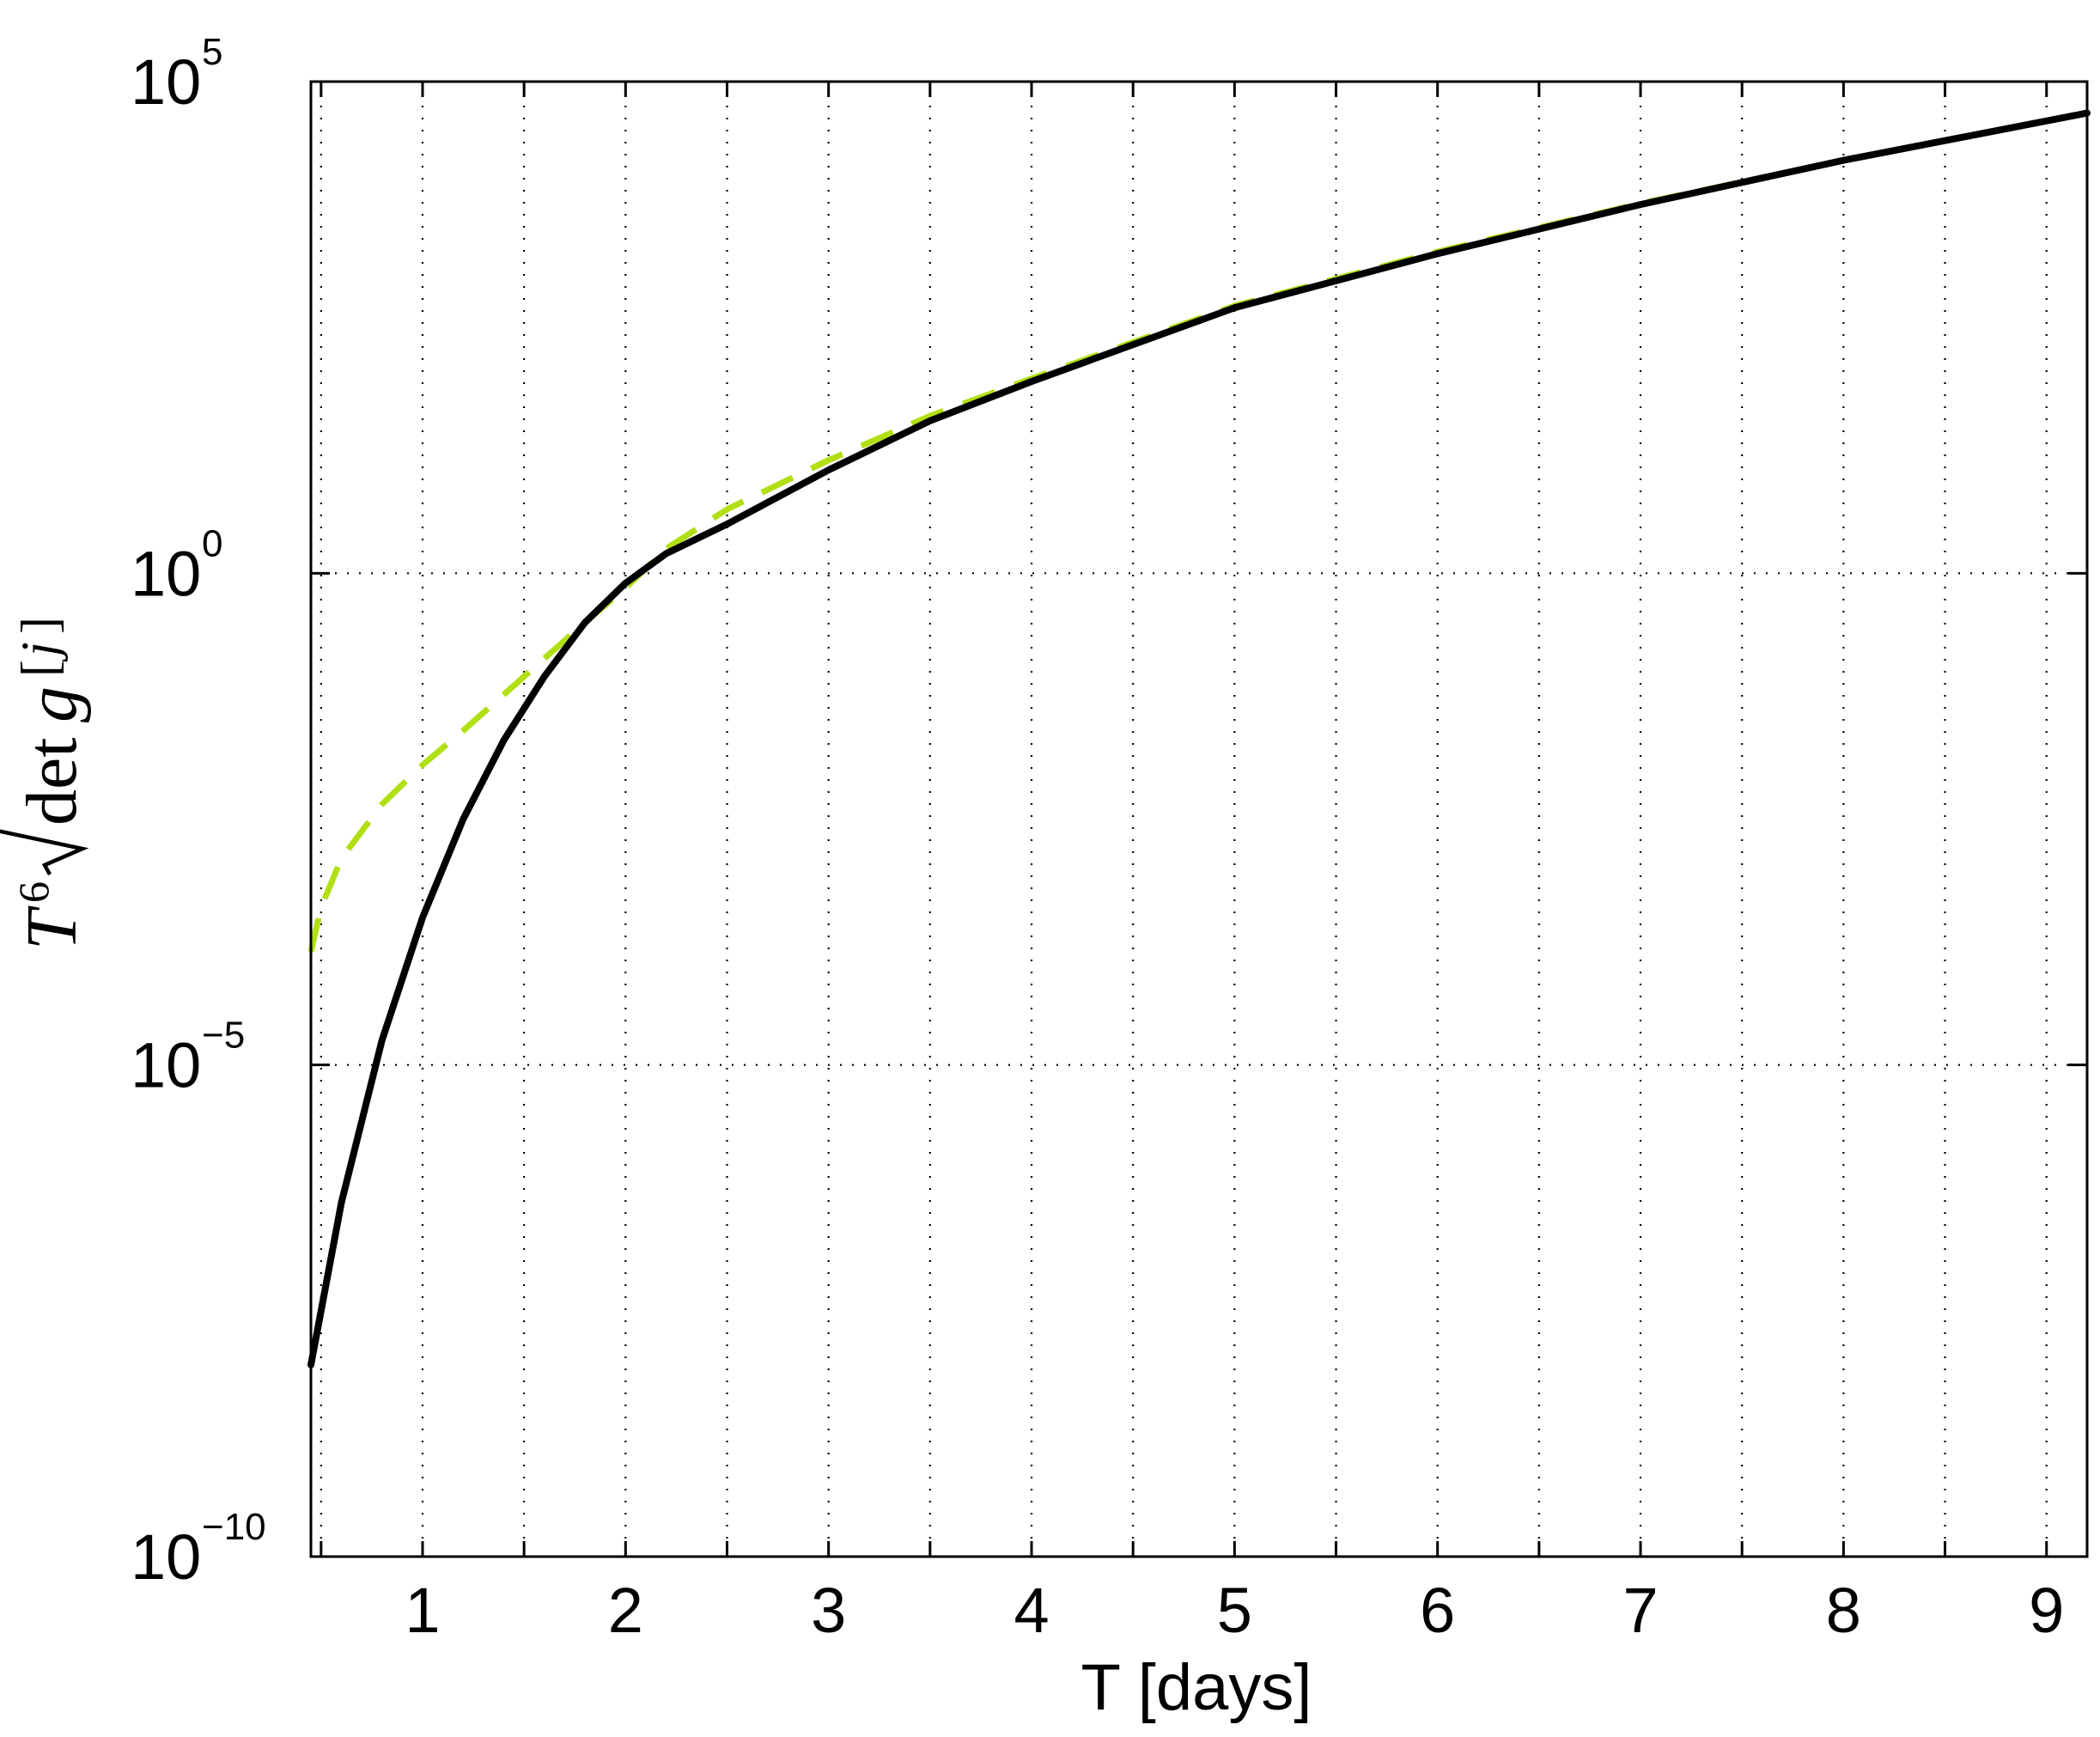 The height and width of the screenshot is (1737, 2100). I want to click on y-axis-title-bracket-close: ], so click(40, 625).